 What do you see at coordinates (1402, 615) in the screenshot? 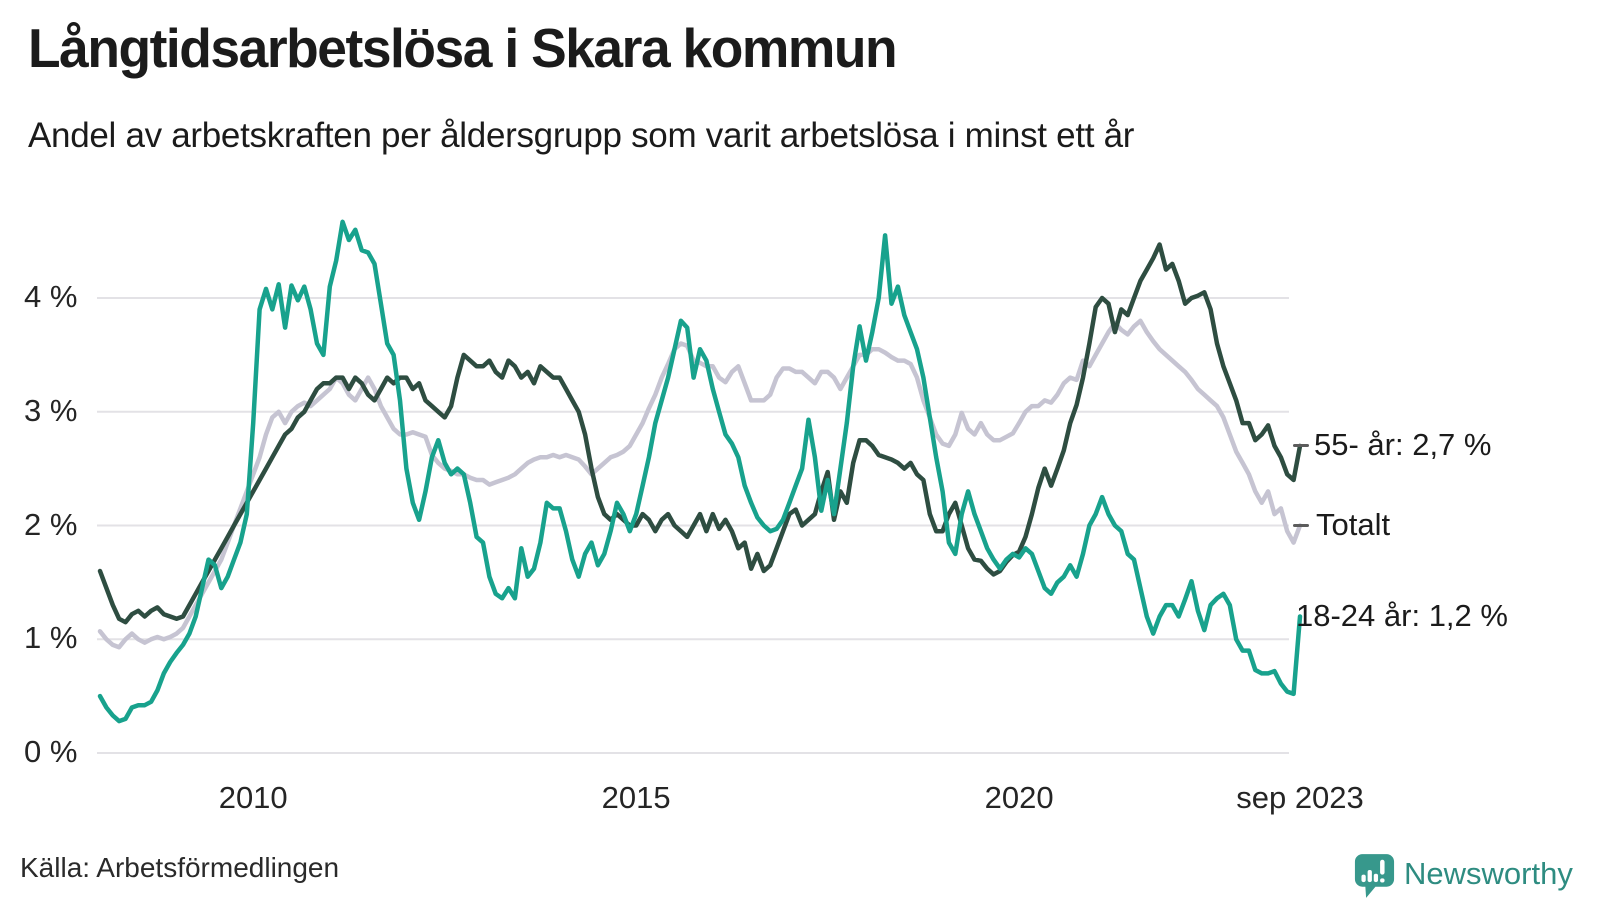
I see `series-label-18-24: 18-24 år: 1,2 %` at bounding box center [1402, 615].